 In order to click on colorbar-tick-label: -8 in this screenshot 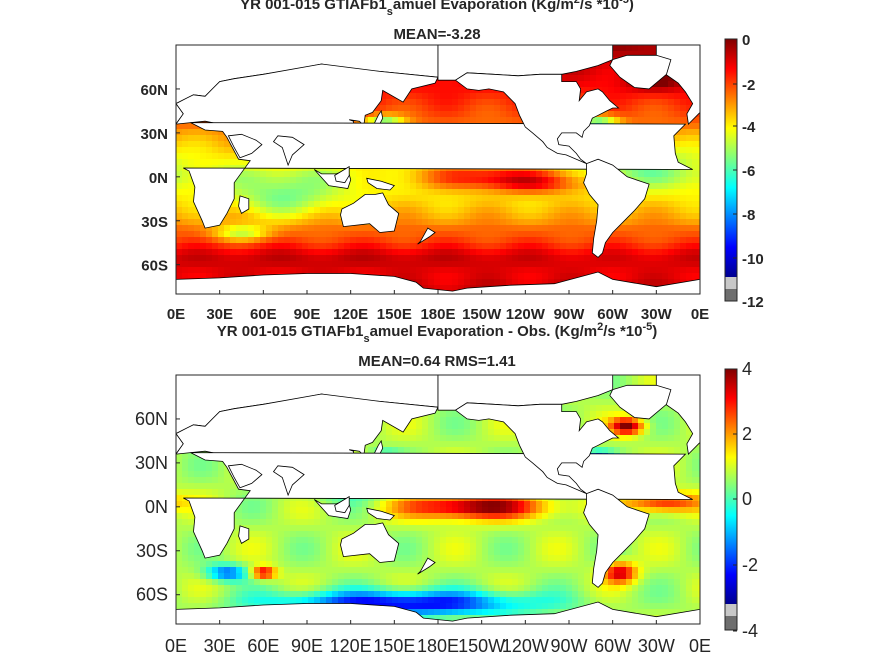, I will do `click(748, 215)`.